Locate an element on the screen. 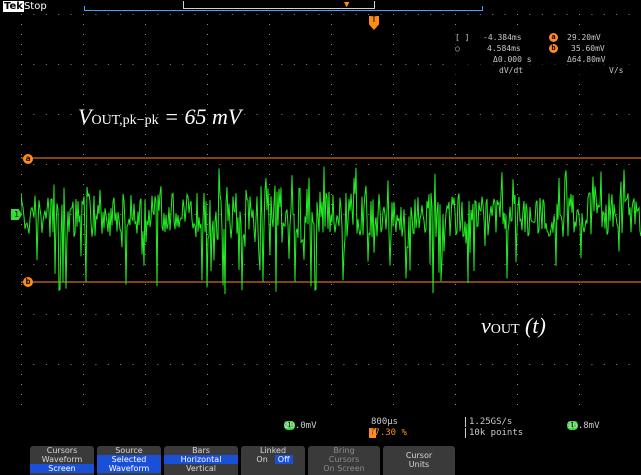  bars-softkey: Bars Horizontal Vertical is located at coordinates (201, 460).